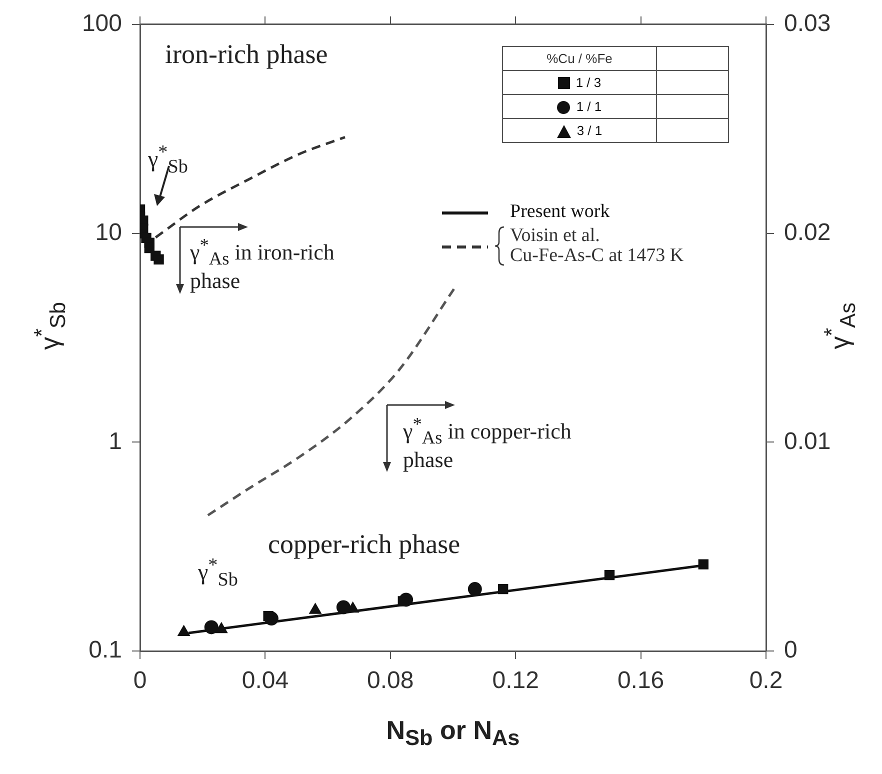 Image resolution: width=882 pixels, height=774 pixels. Describe the element at coordinates (807, 441) in the screenshot. I see `y2-tick-label: 0.01` at that location.